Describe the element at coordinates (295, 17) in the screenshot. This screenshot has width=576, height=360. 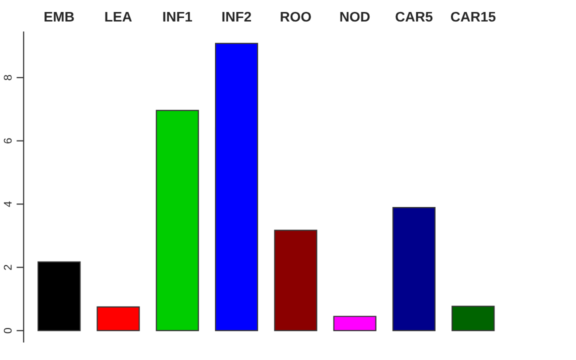
I see `x-tick-label: ROO` at that location.